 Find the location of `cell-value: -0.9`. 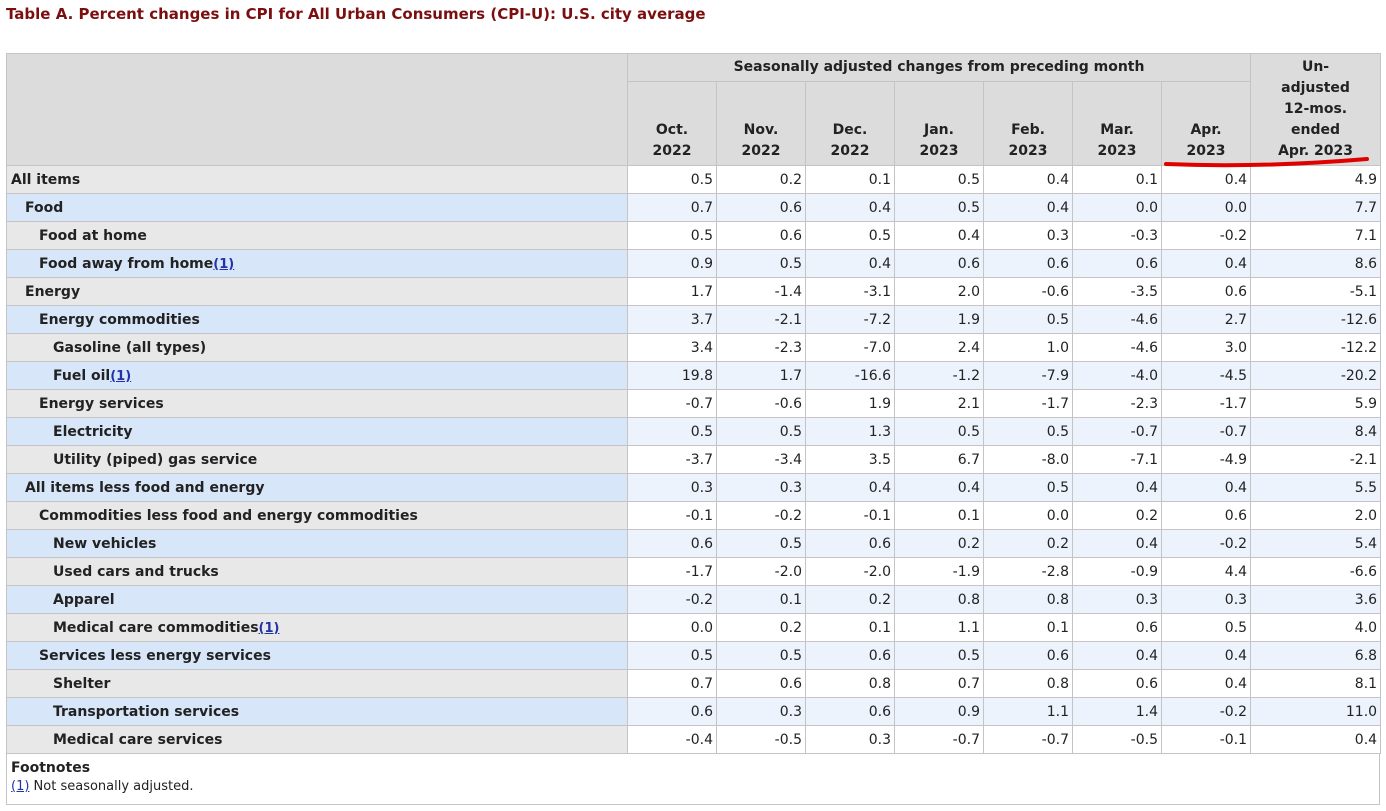

cell-value: -0.9 is located at coordinates (1117, 571).